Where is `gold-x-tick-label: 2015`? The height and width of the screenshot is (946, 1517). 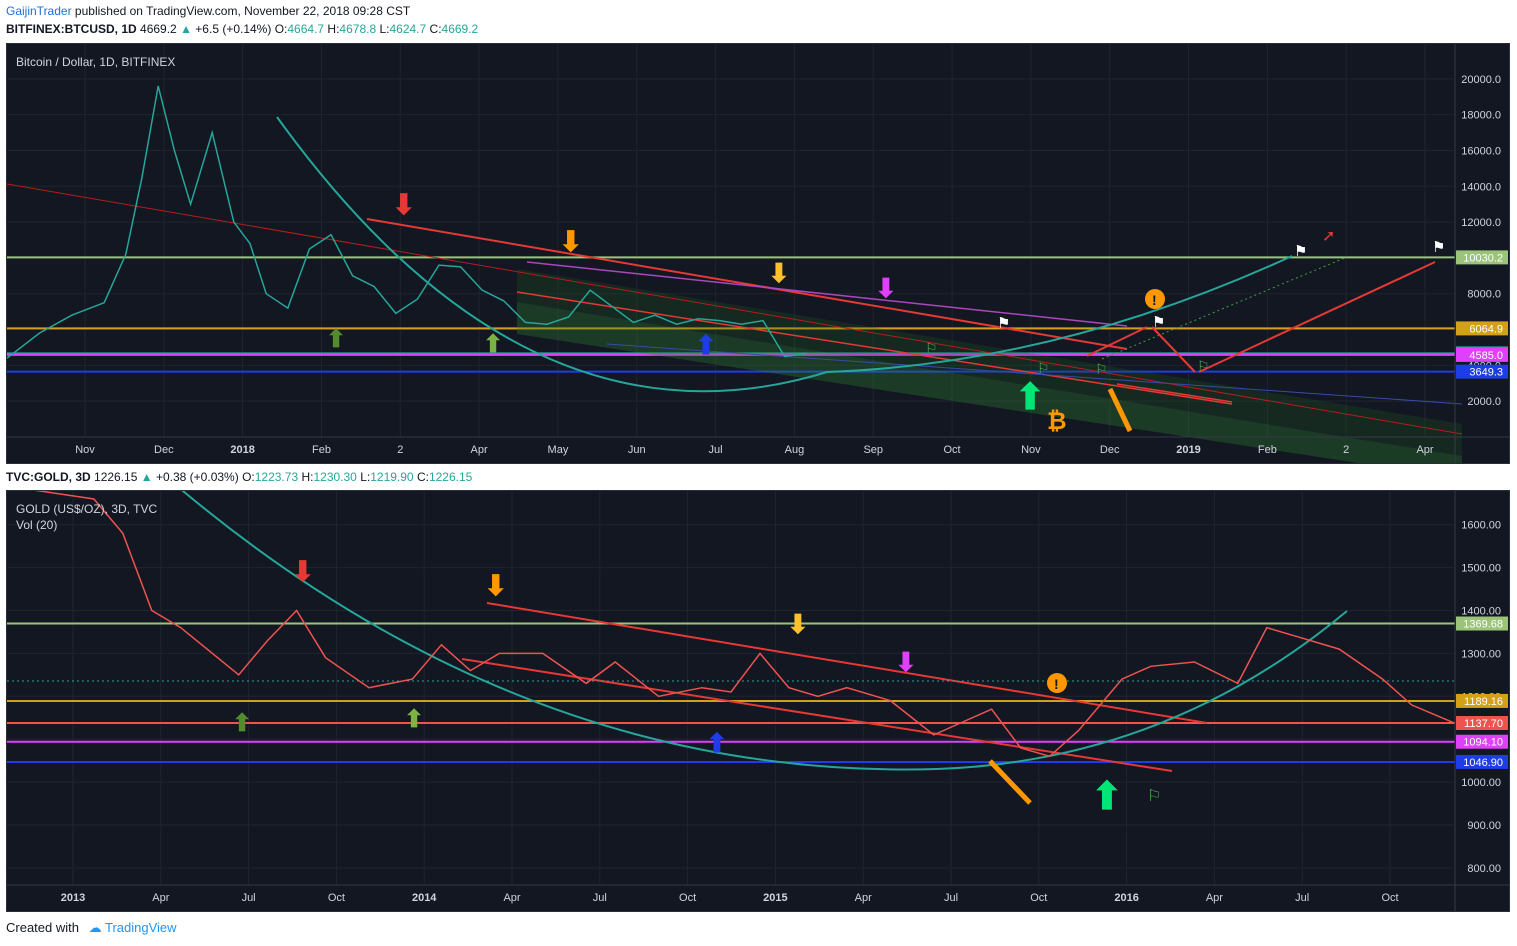
gold-x-tick-label: 2015 is located at coordinates (775, 898).